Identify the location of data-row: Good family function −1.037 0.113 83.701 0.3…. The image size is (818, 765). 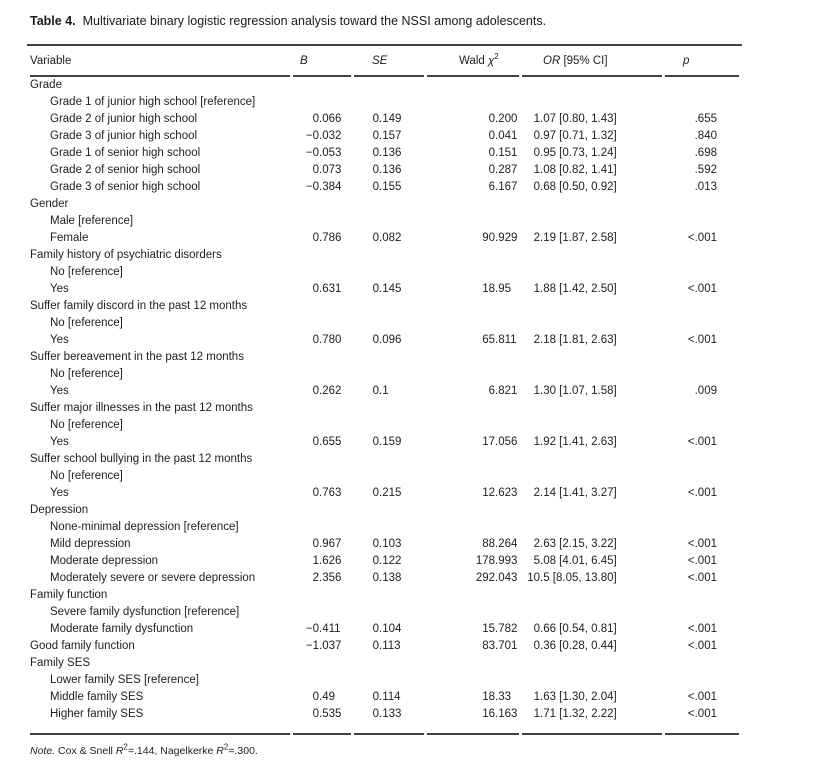
(384, 646).